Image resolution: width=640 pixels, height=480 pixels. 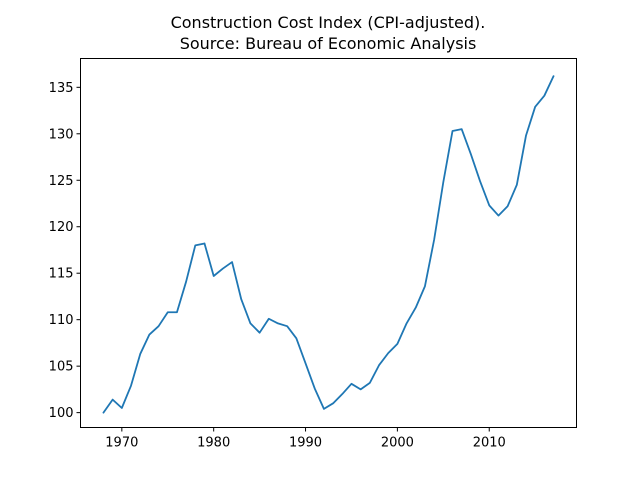 I want to click on y-tick-label: 120, so click(x=61, y=227).